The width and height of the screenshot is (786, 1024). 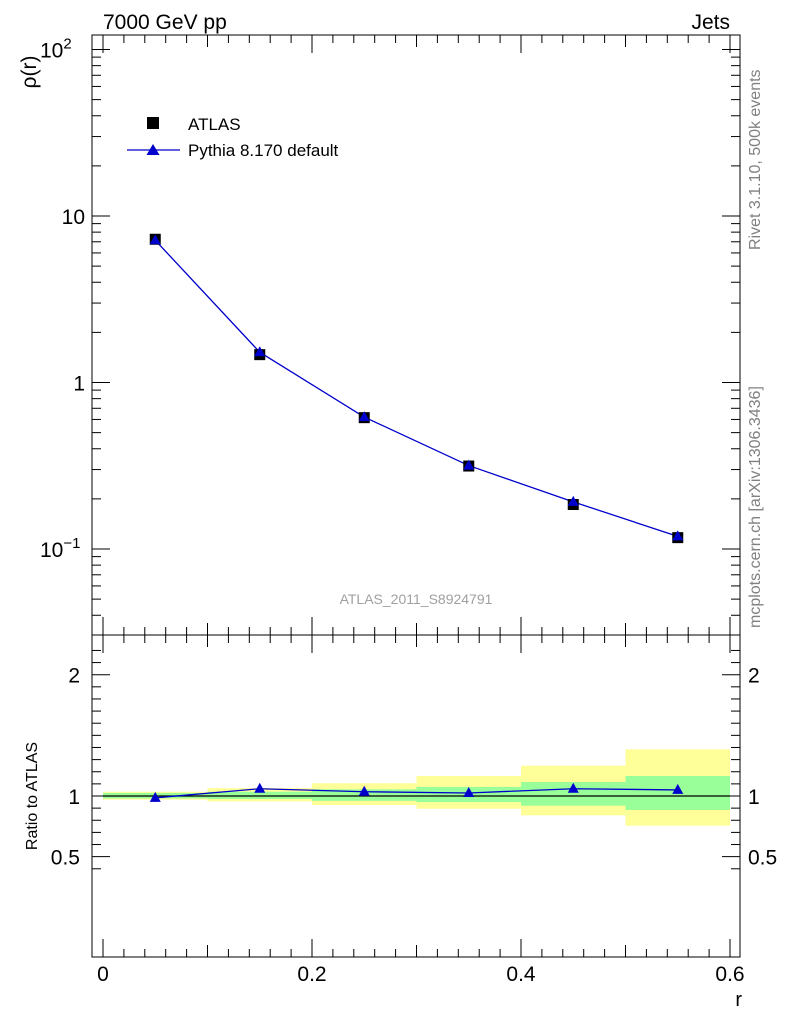 I want to click on x-tick-label: 0, so click(x=103, y=974).